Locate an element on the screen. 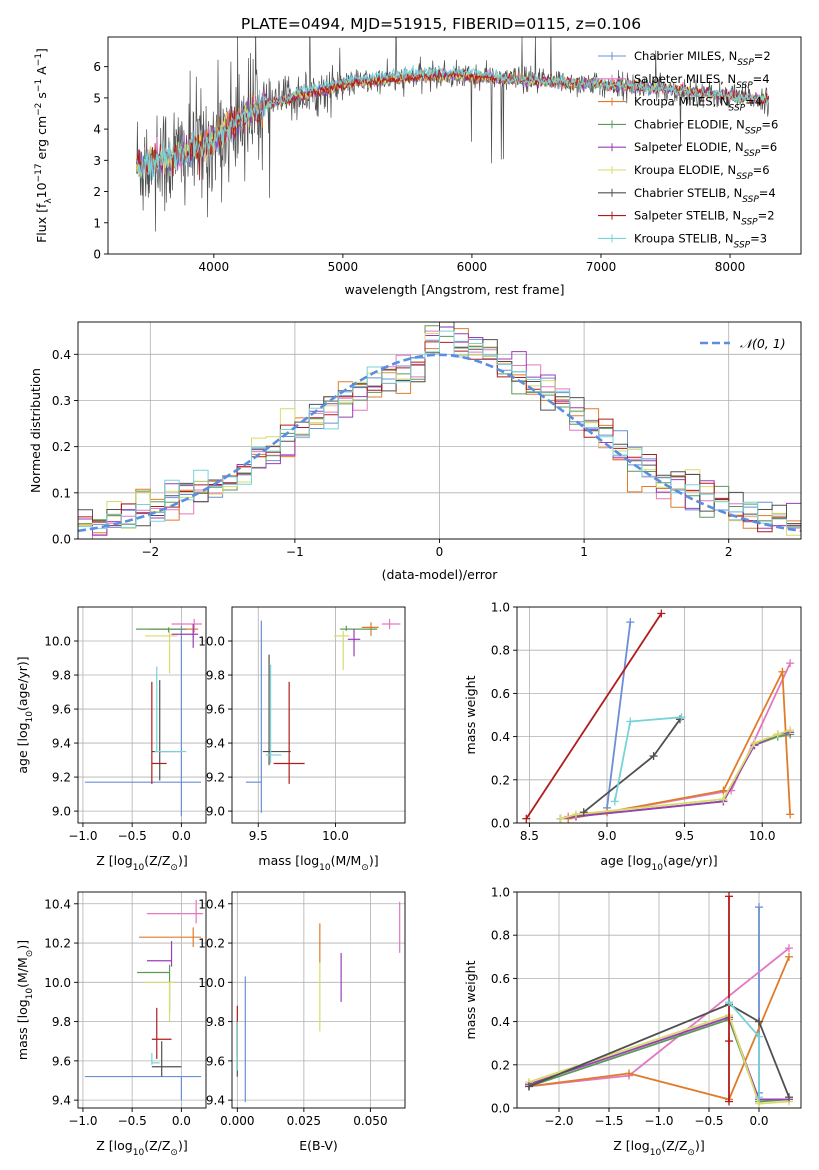 The width and height of the screenshot is (819, 1170). y-tick-label: 9.0 is located at coordinates (215, 812).